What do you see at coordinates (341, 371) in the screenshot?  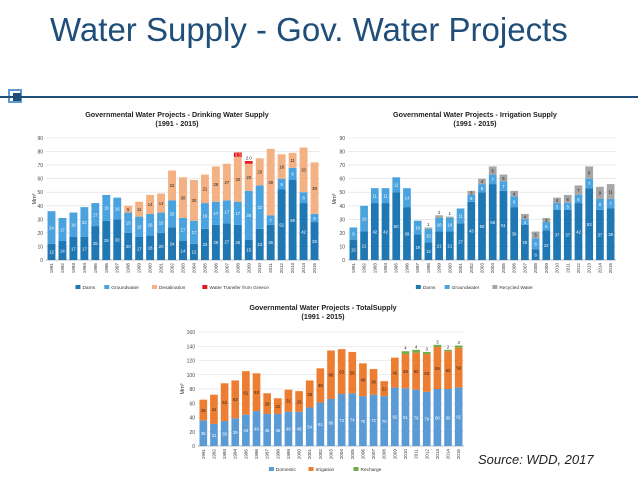 I see `bar-irrigation-2004` at bounding box center [341, 371].